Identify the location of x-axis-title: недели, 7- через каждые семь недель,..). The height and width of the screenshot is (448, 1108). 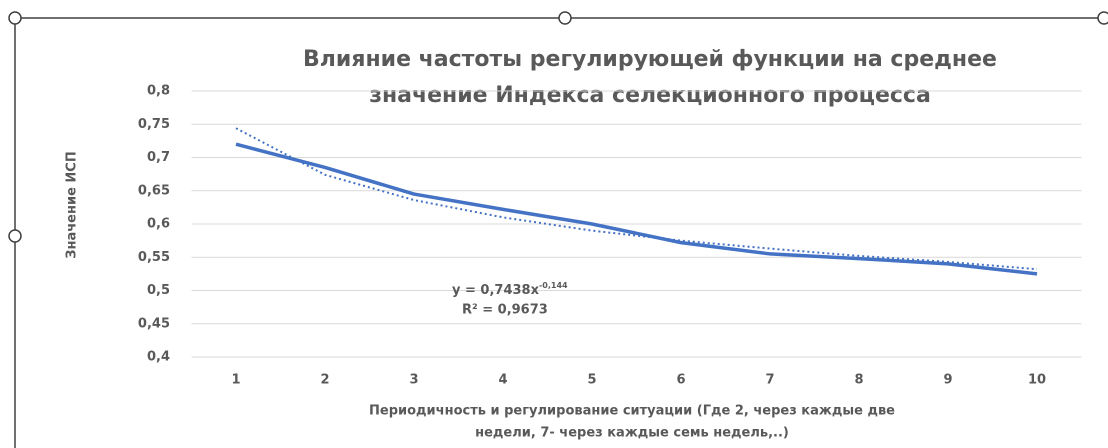
(632, 433).